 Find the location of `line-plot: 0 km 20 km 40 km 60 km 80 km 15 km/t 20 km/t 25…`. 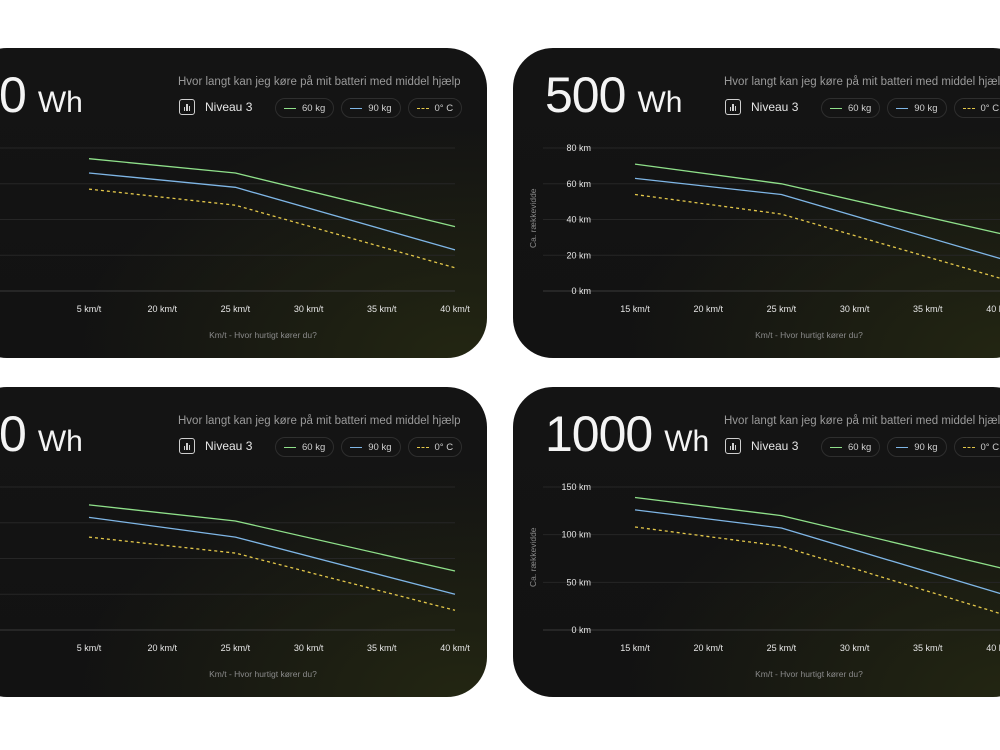

line-plot: 0 km 20 km 40 km 60 km 80 km 15 km/t 20 km/t 25… is located at coordinates (771, 241).